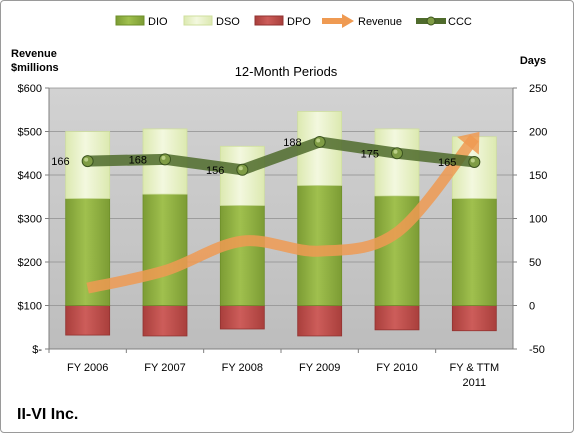  I want to click on company-name: II-VI Inc., so click(47, 414).